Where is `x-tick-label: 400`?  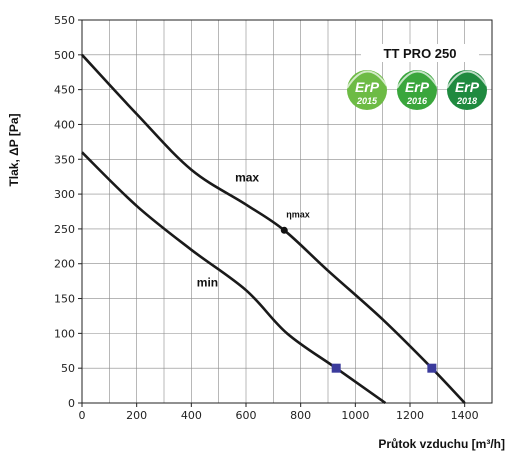
x-tick-label: 400 is located at coordinates (191, 415).